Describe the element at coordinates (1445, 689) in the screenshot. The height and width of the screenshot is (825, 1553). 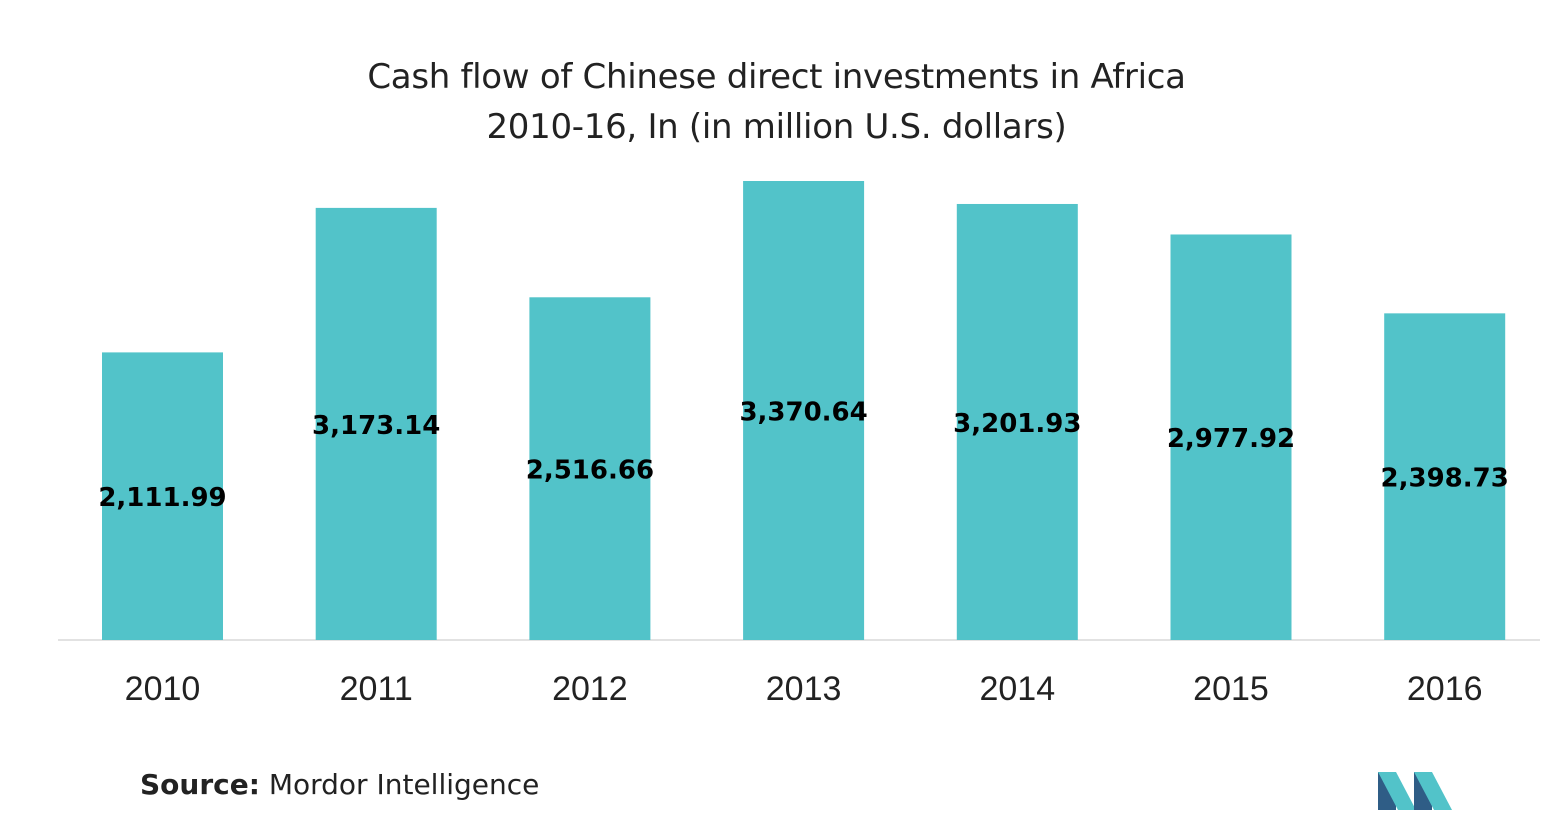
I see `x-tick-label-2016: 2016` at that location.